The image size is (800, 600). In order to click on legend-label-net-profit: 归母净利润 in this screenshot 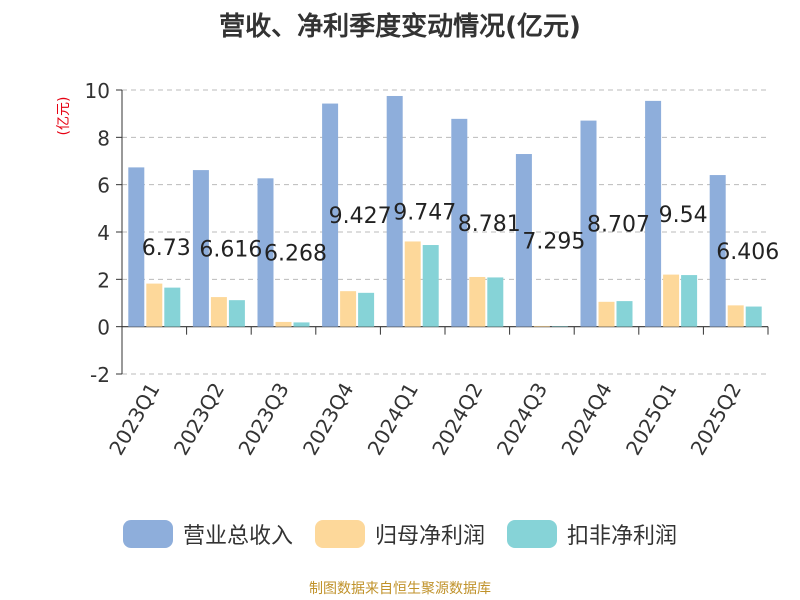, I will do `click(429, 536)`.